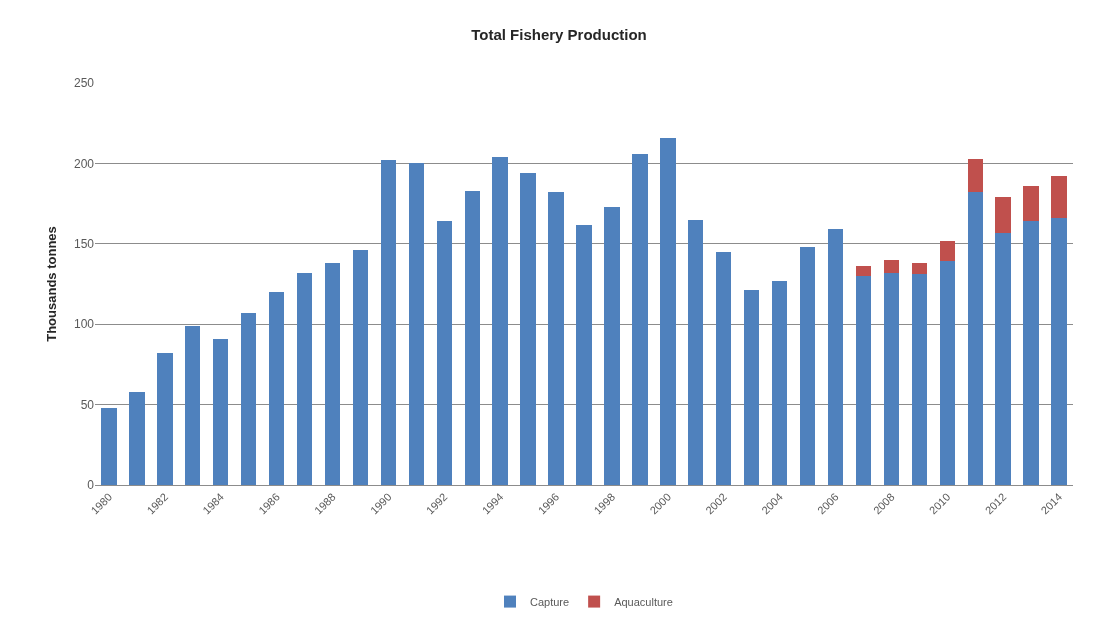 The height and width of the screenshot is (637, 1118). Describe the element at coordinates (84, 163) in the screenshot. I see `y-tick-label: 200` at that location.